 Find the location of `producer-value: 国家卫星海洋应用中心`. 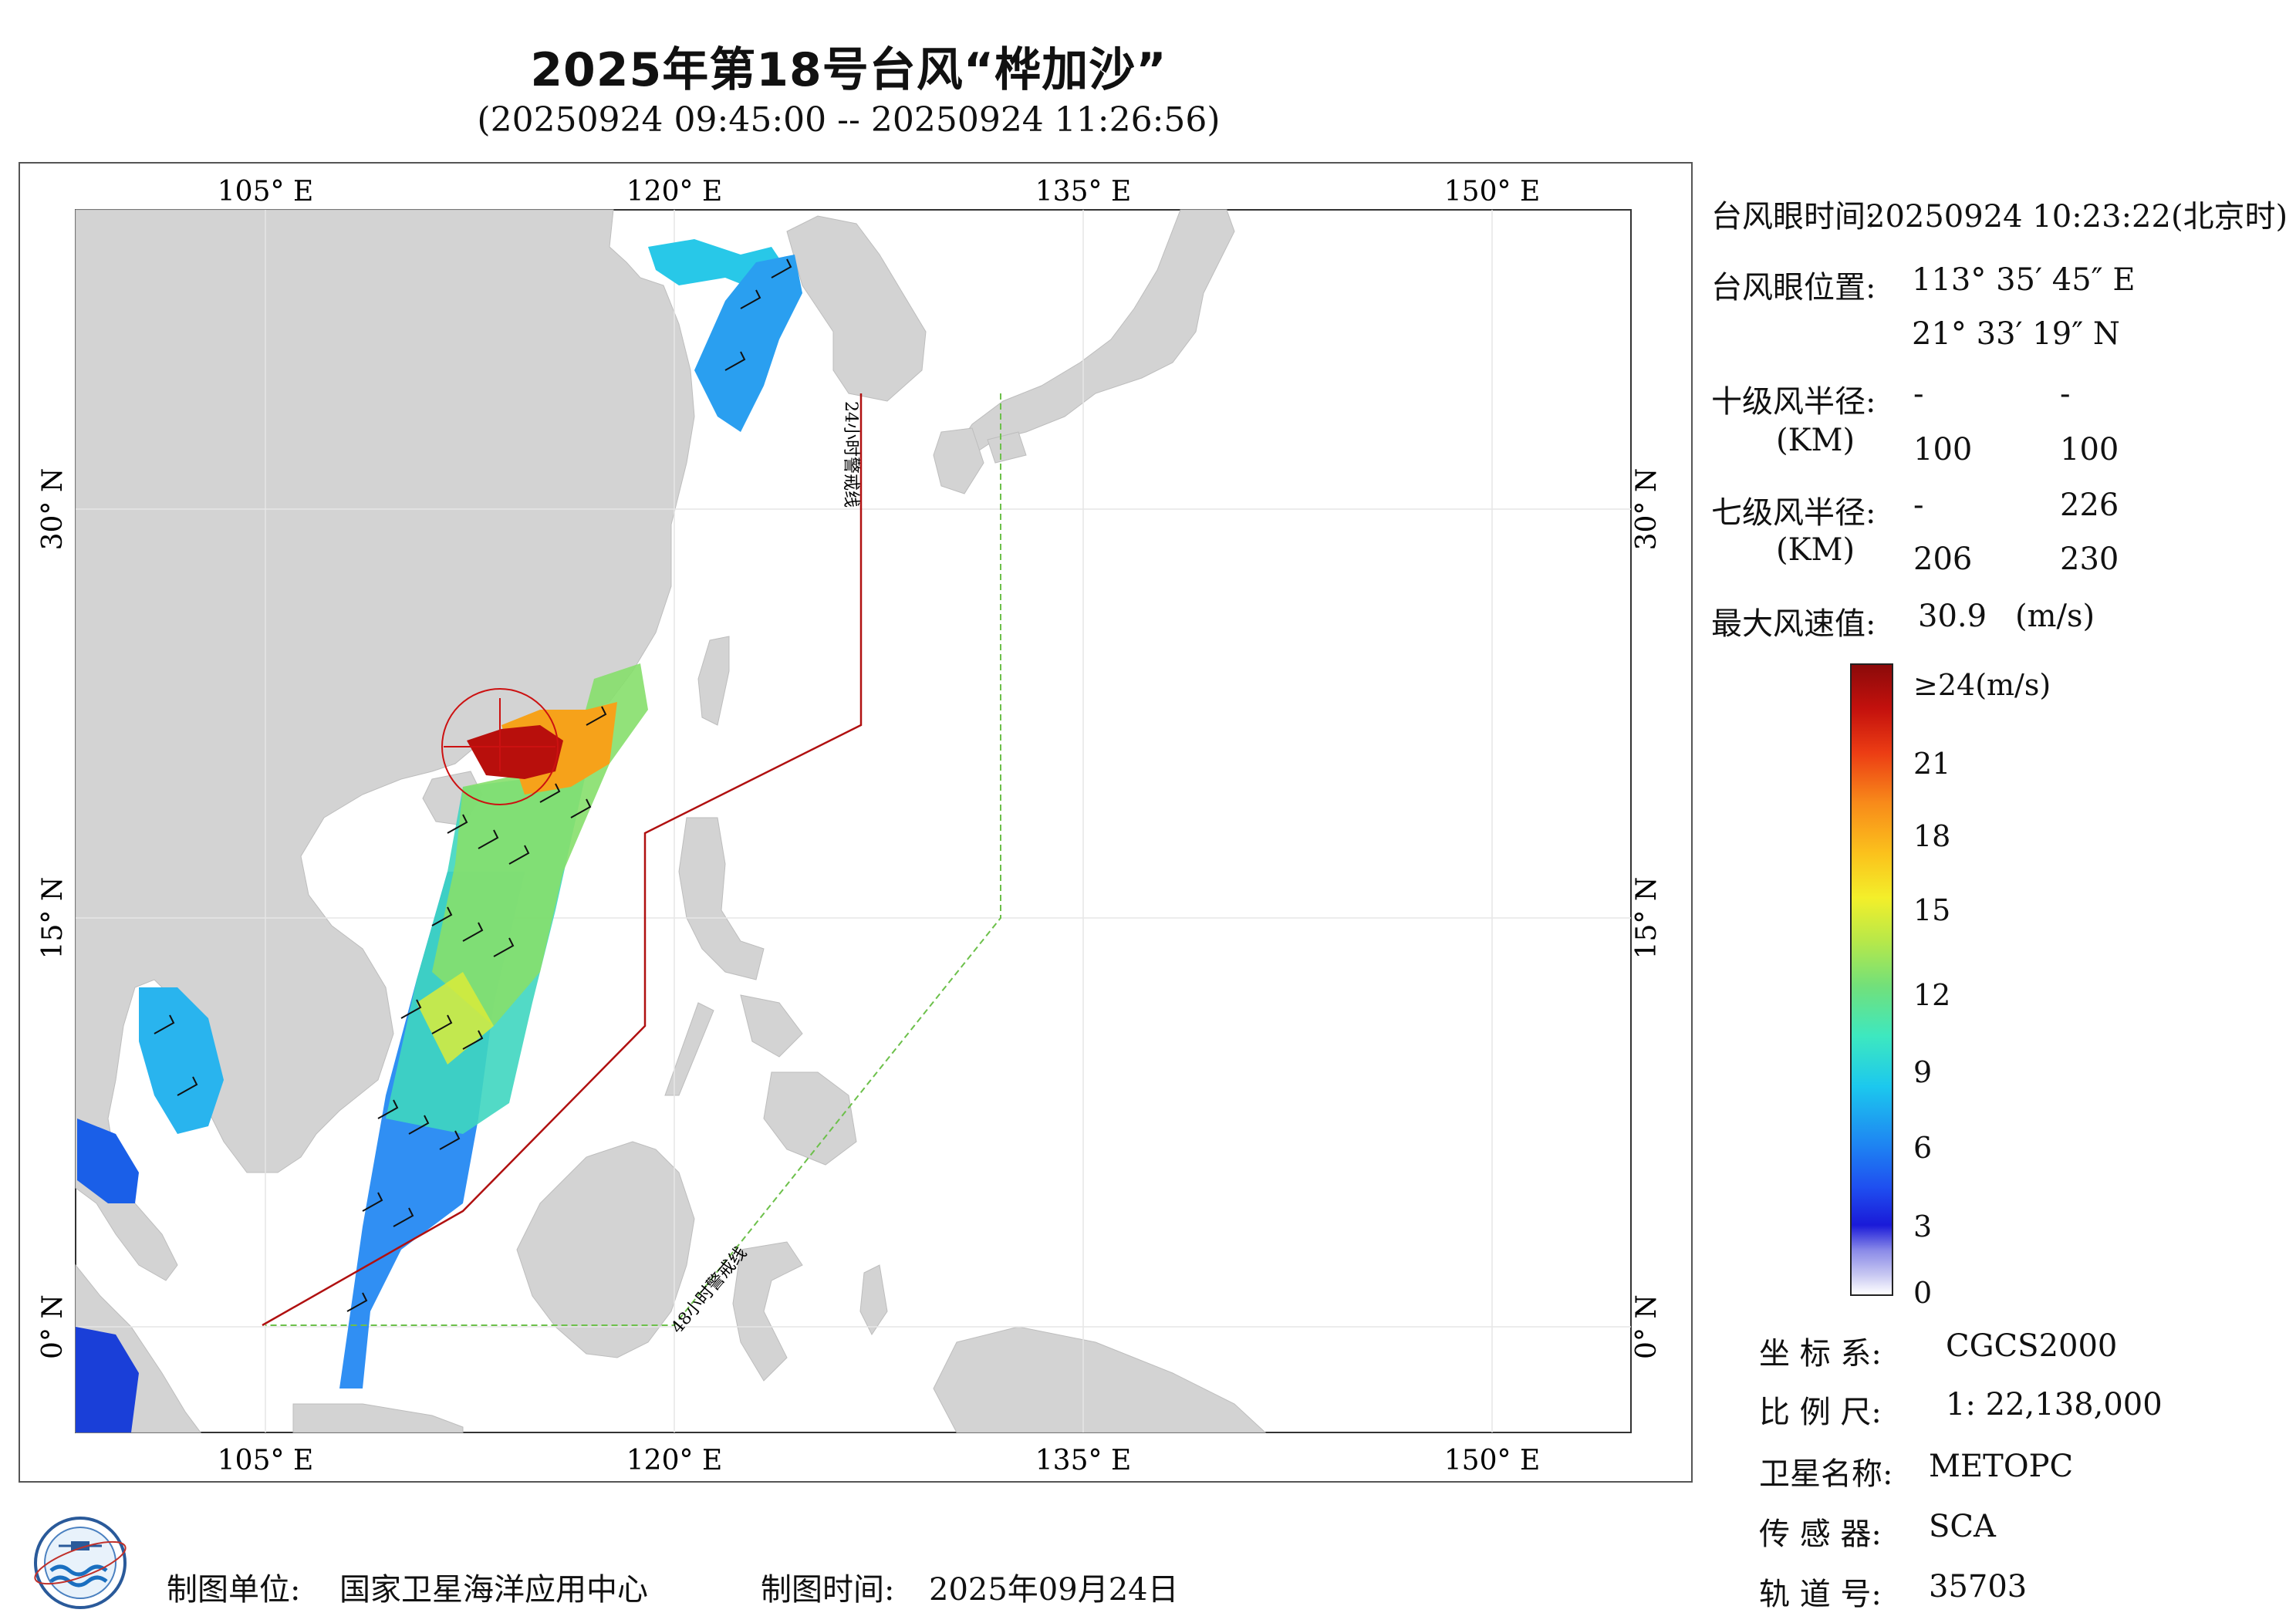

producer-value: 国家卫星海洋应用中心 is located at coordinates (493, 1590).